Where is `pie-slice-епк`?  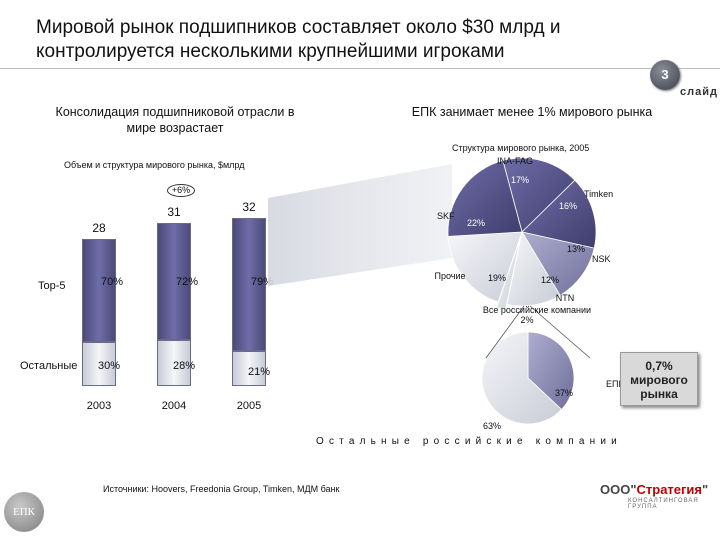
pie-slice-епк is located at coordinates (551, 371).